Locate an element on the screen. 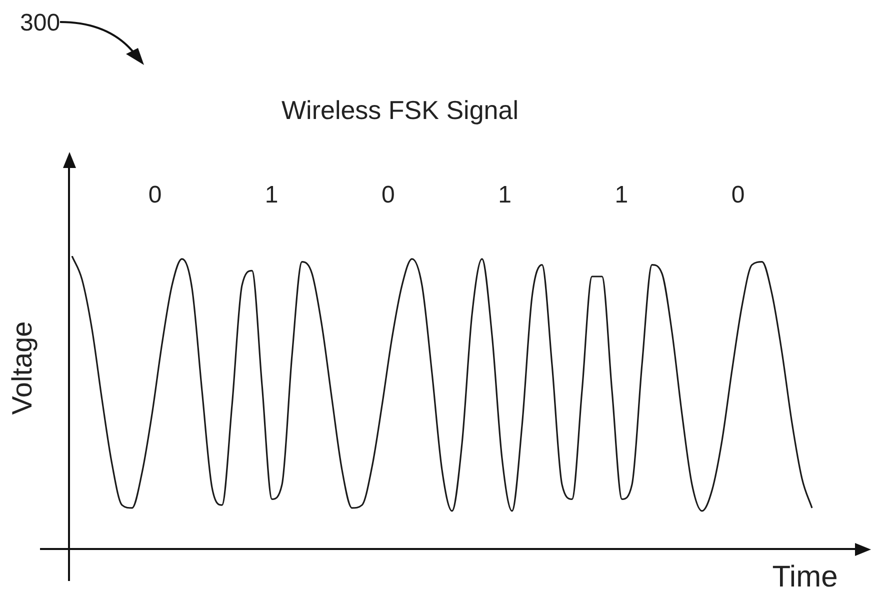 Image resolution: width=871 pixels, height=599 pixels. chart-title: Wireless FSK Signal is located at coordinates (400, 110).